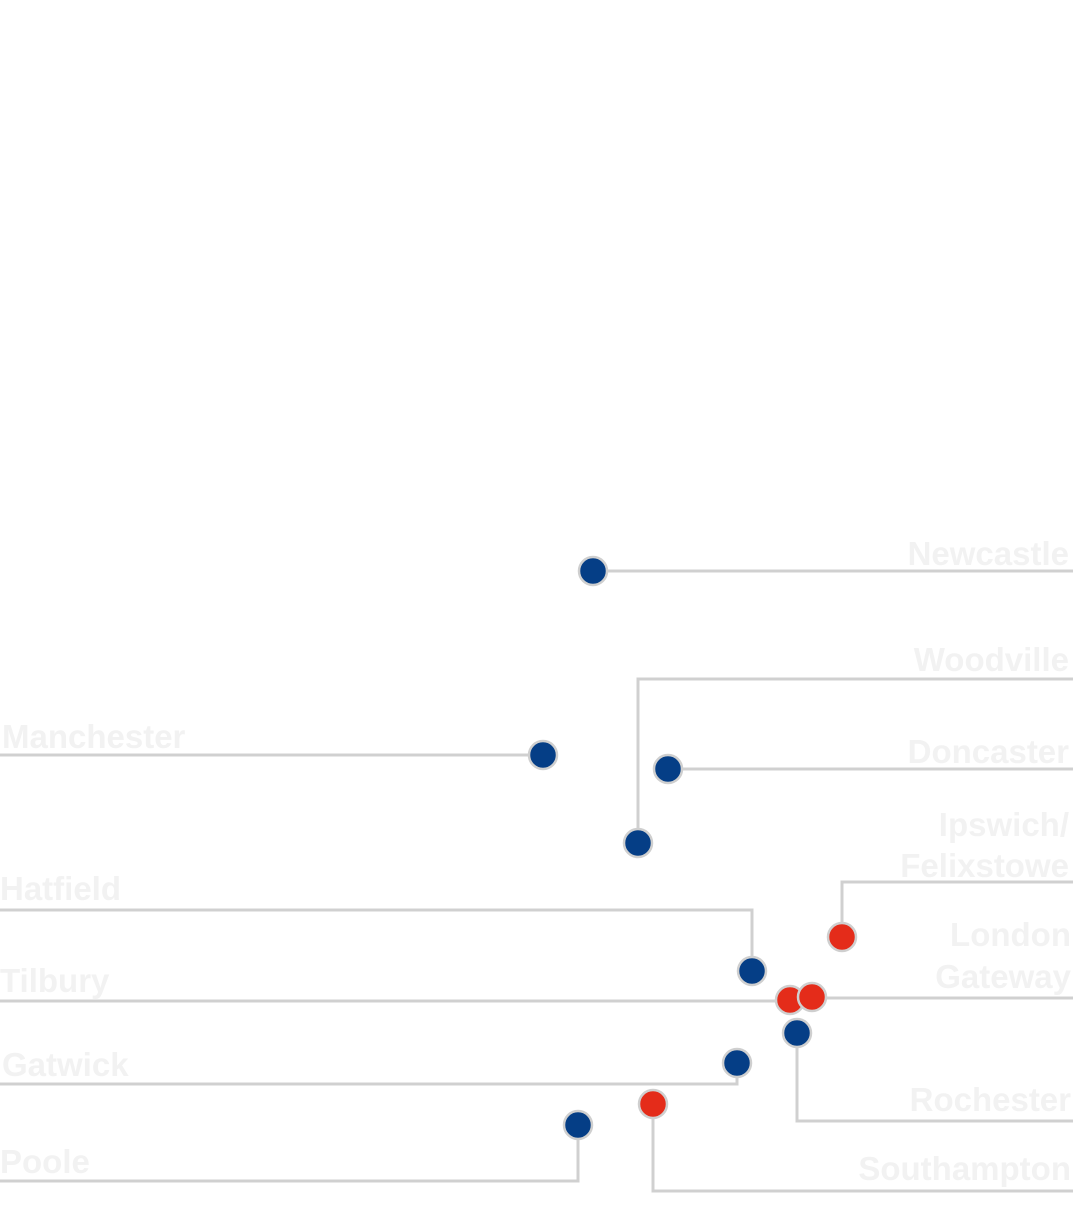 The image size is (1073, 1227). Describe the element at coordinates (812, 997) in the screenshot. I see `marker-london-gateway` at that location.